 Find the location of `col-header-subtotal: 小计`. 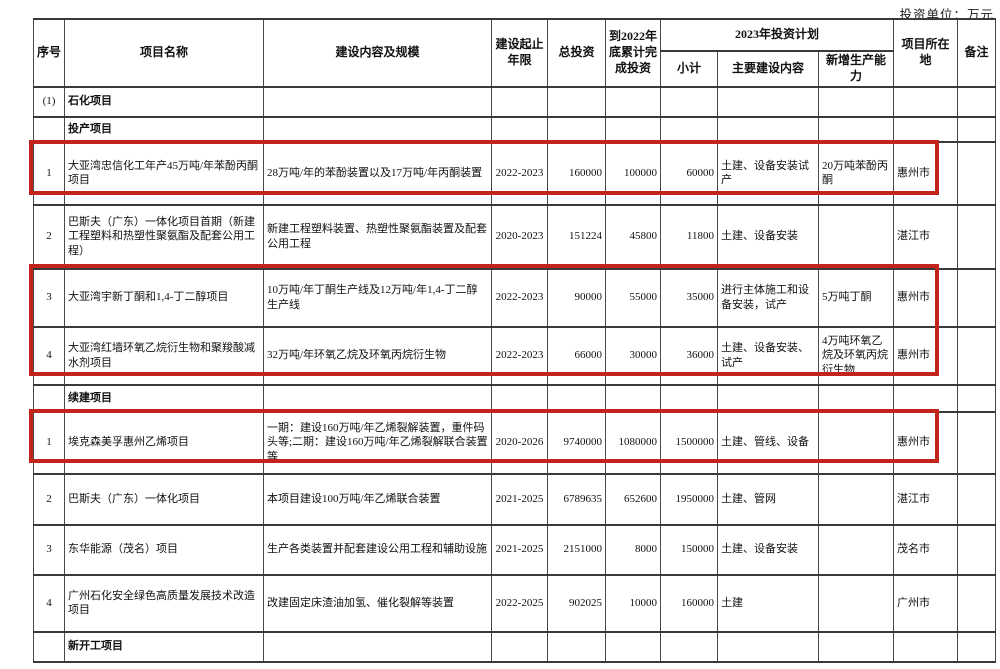

col-header-subtotal: 小计 is located at coordinates (689, 69).